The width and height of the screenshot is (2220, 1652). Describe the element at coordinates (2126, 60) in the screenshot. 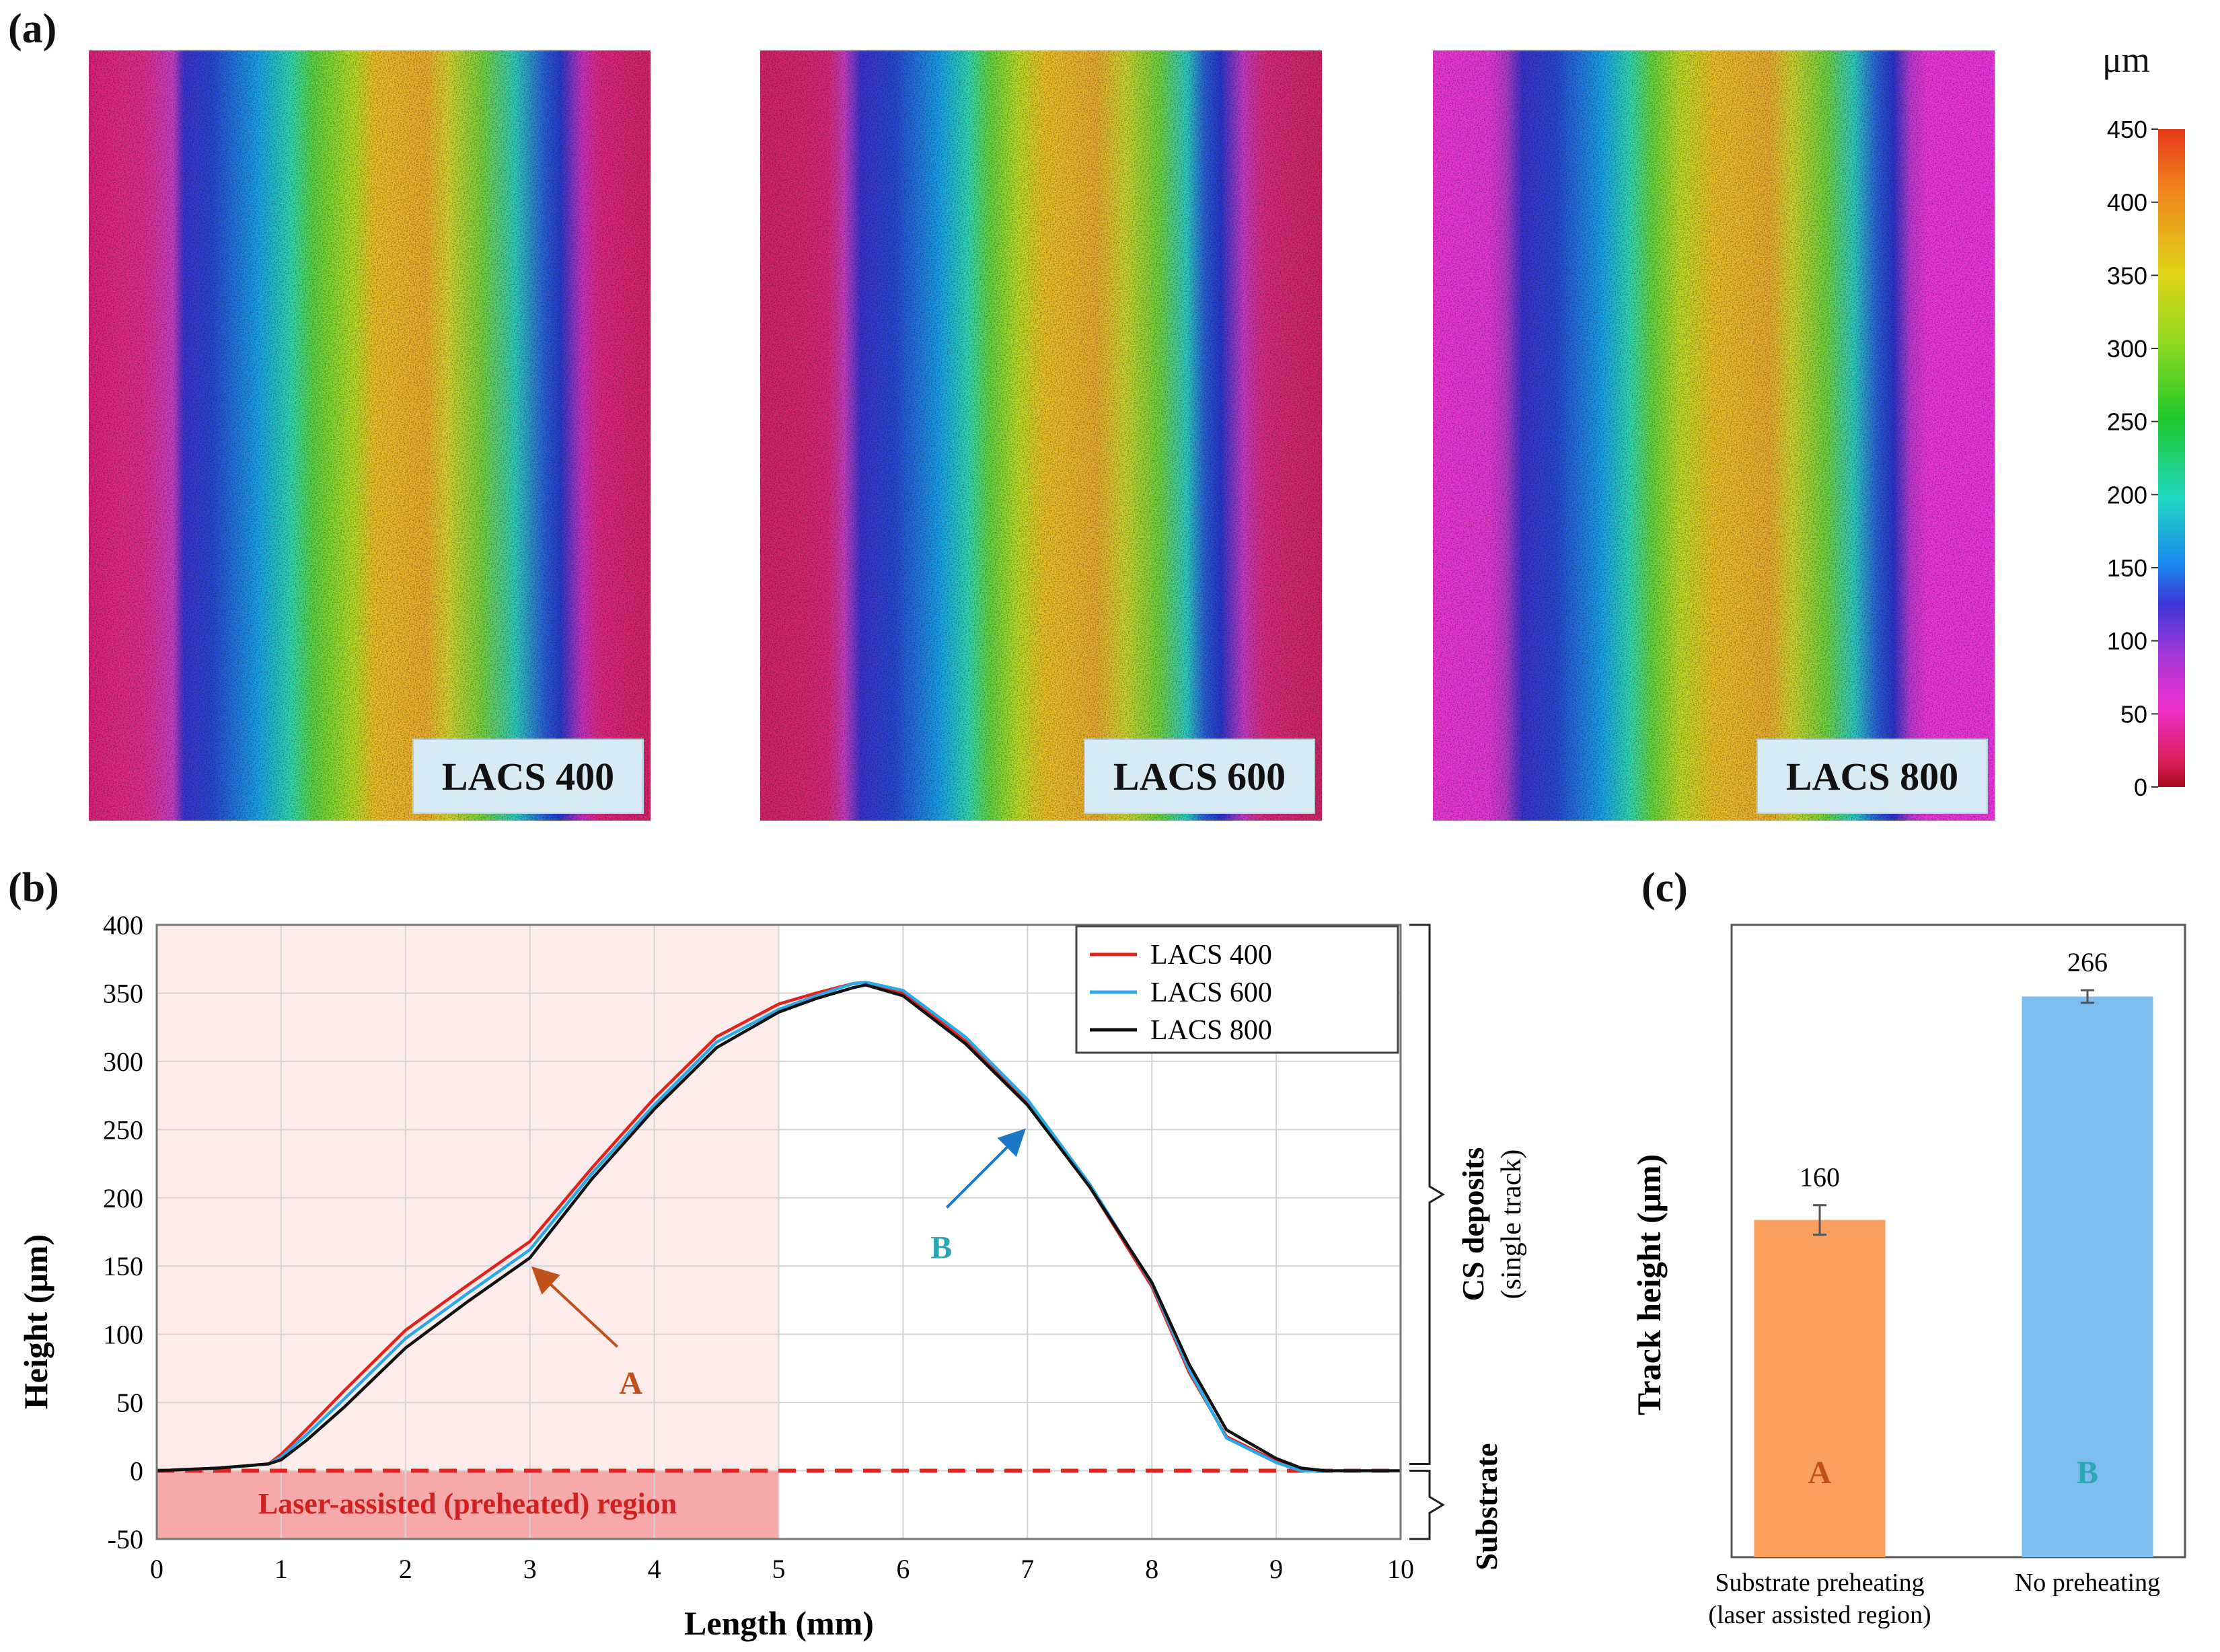

I see `colorbar-unit: μm` at that location.